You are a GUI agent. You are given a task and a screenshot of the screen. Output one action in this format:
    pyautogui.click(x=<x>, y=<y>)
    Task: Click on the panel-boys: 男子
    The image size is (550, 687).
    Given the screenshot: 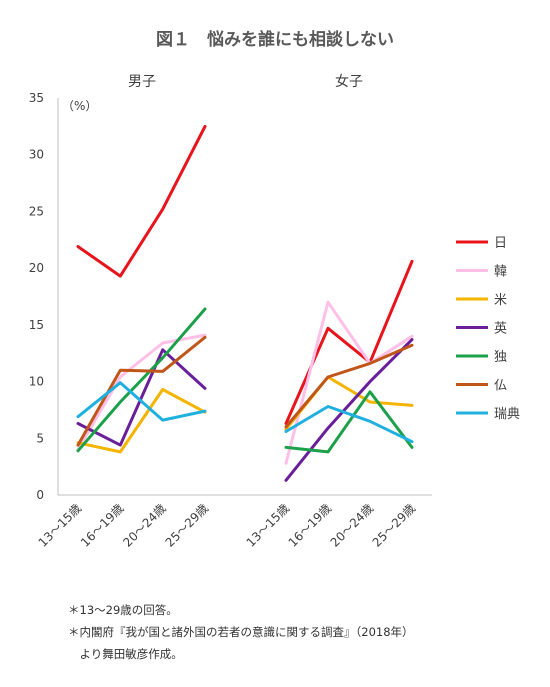 What is the action you would take?
    pyautogui.click(x=141, y=264)
    